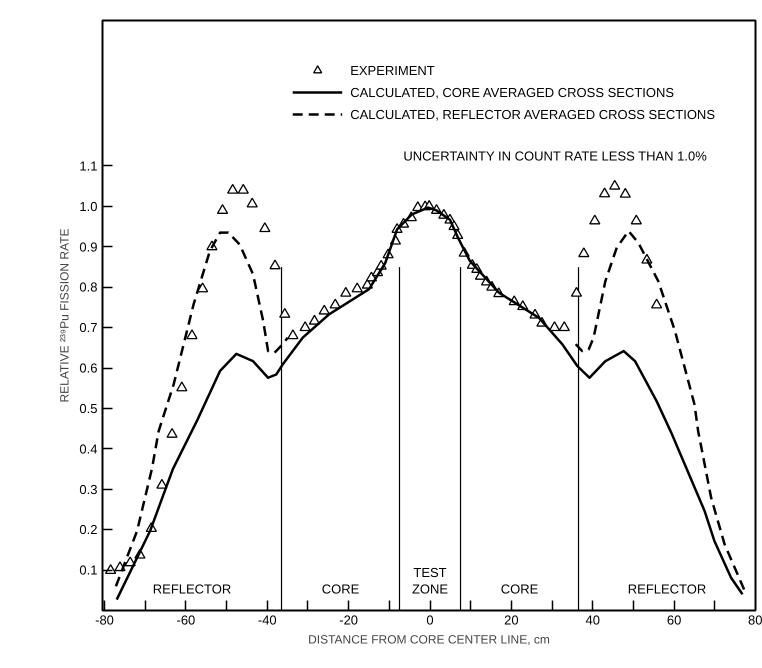 This screenshot has height=668, width=762. I want to click on y-tick-label: 0.7, so click(88, 328).